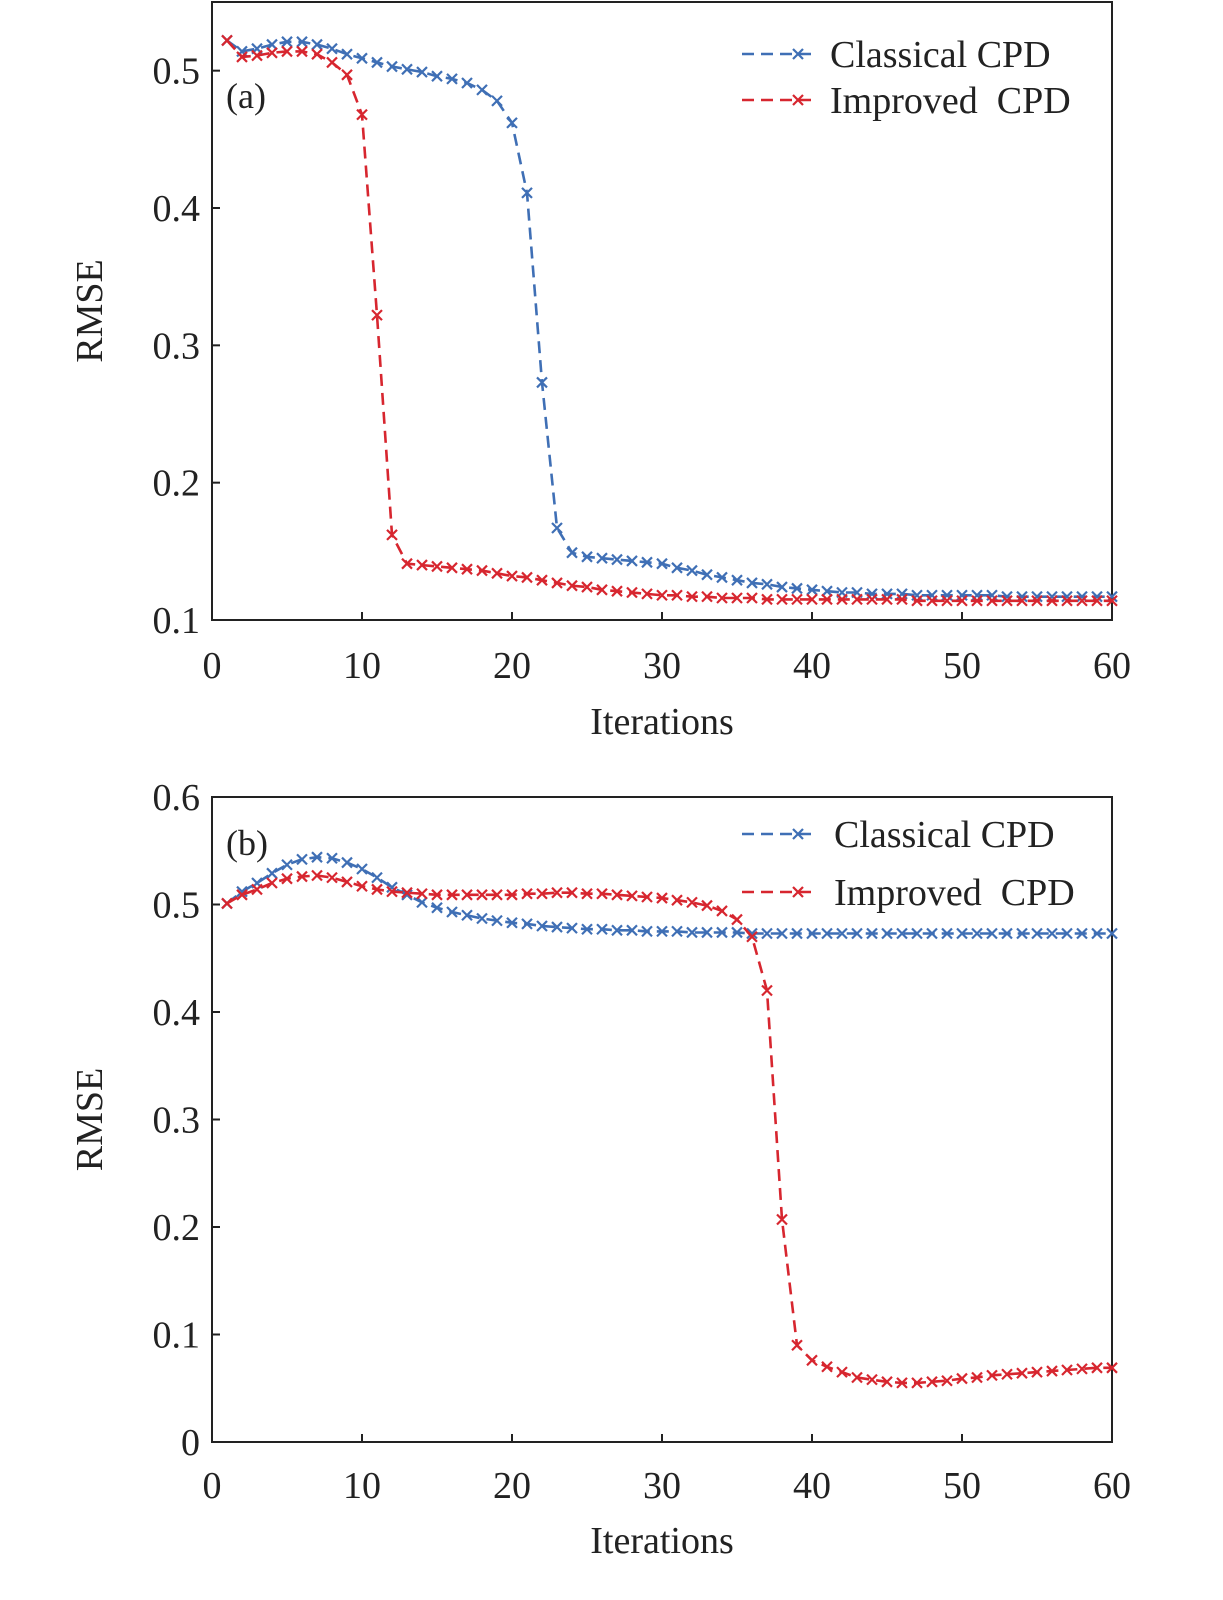 This screenshot has width=1223, height=1600. I want to click on y-tick-label: 0.3, so click(177, 346).